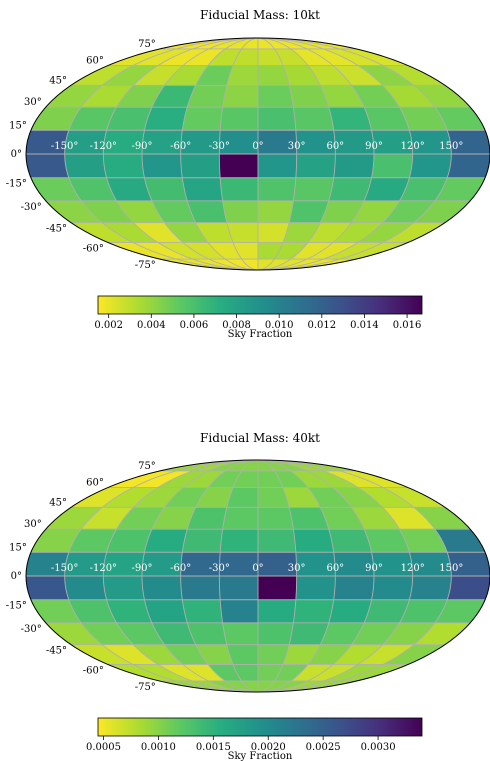  What do you see at coordinates (108, 325) in the screenshot?
I see `colorbar-tick-label: 0.002` at bounding box center [108, 325].